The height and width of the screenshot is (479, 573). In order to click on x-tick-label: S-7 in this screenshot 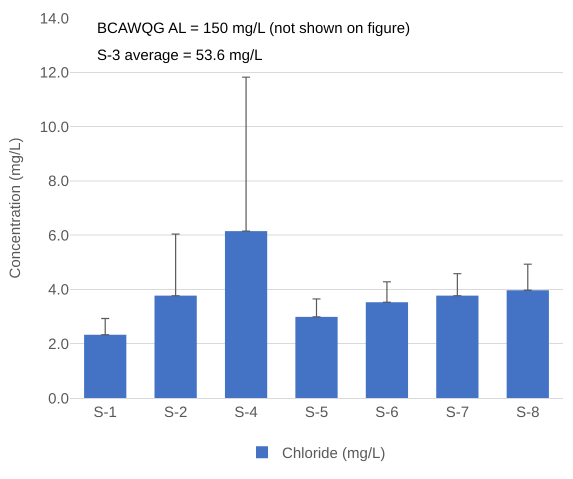, I will do `click(458, 412)`.